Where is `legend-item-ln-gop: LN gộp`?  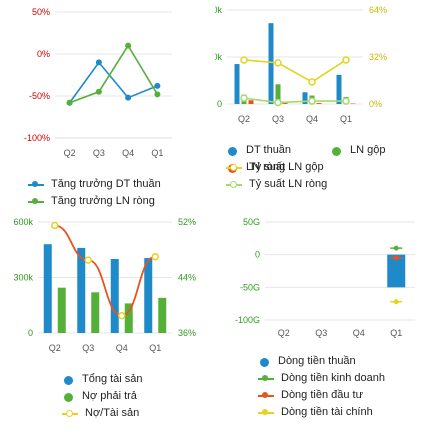 legend-item-ln-gop: LN gộp is located at coordinates (357, 150).